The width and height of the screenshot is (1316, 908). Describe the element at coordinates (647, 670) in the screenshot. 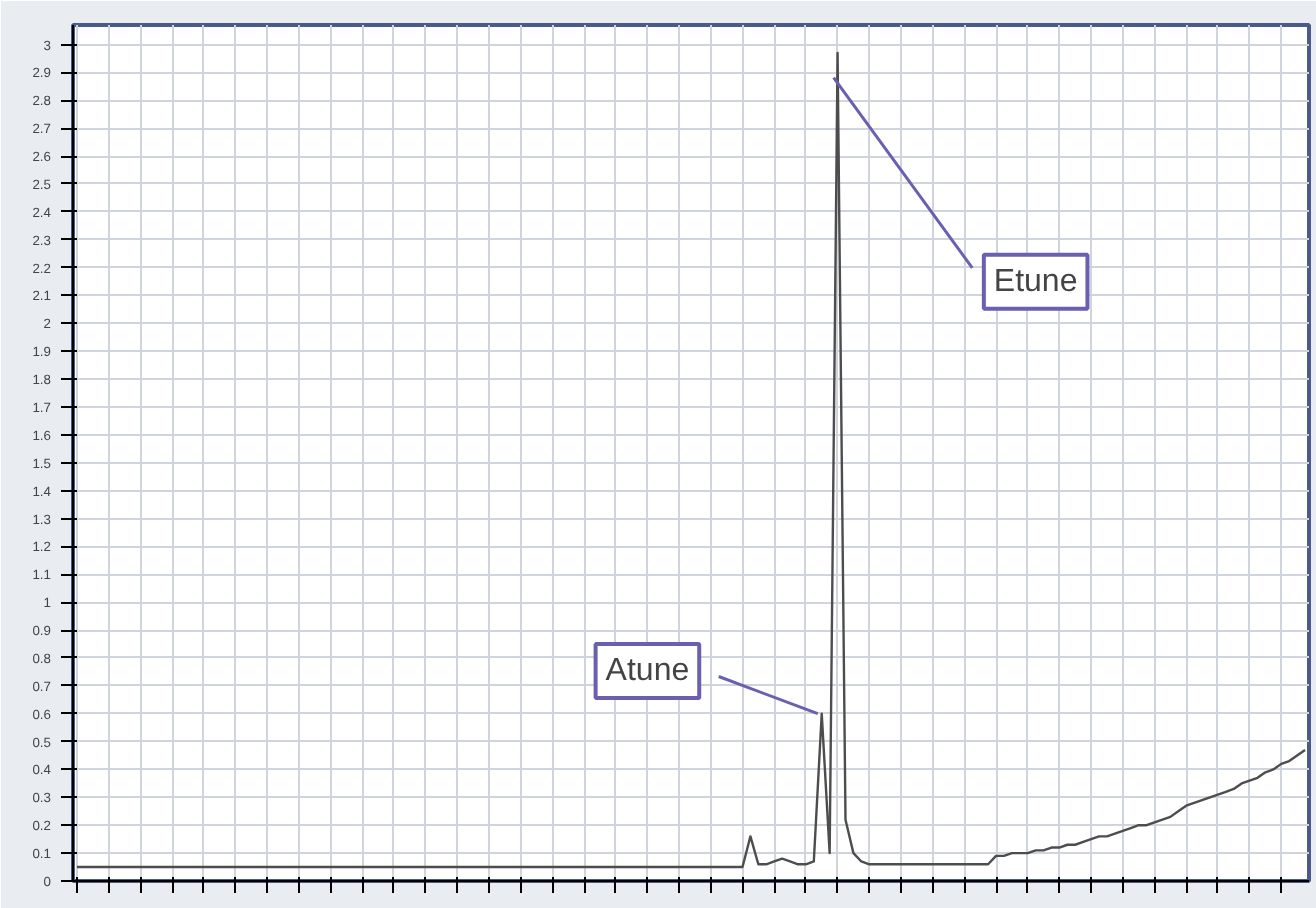

I see `annotation: Atune` at that location.